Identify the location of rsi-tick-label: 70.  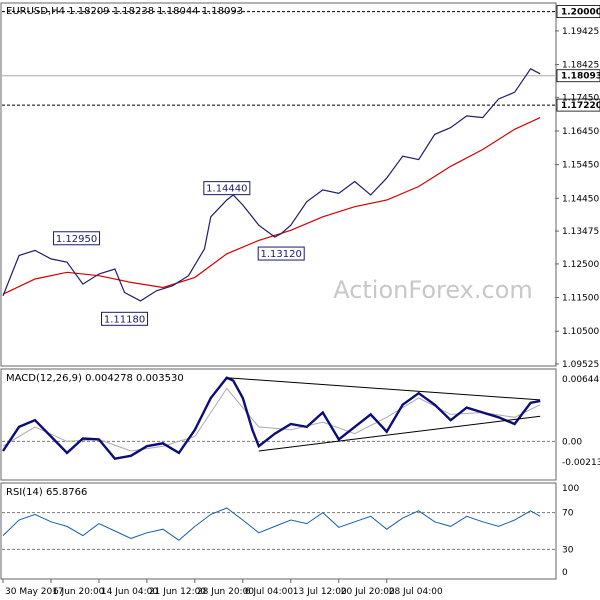
(568, 514).